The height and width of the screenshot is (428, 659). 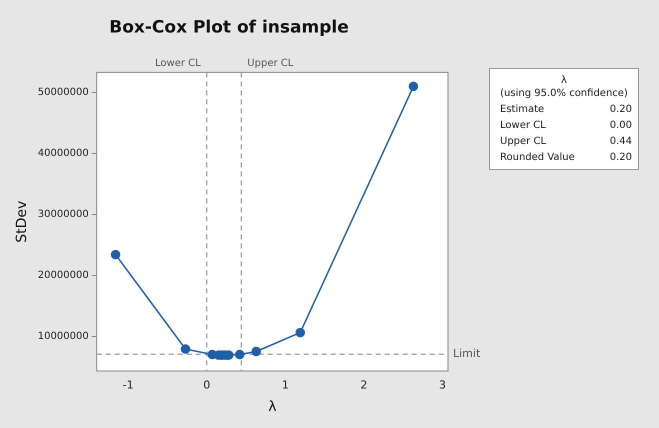 What do you see at coordinates (270, 63) in the screenshot?
I see `ref-line-label: Upper CL` at bounding box center [270, 63].